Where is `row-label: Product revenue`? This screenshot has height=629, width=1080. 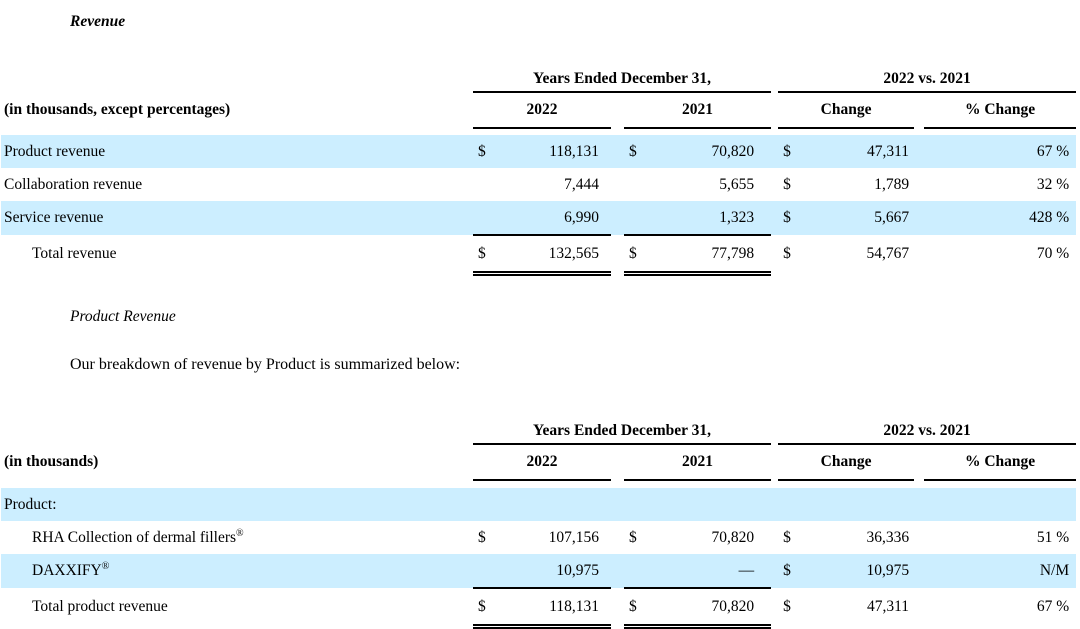
row-label: Product revenue is located at coordinates (55, 151).